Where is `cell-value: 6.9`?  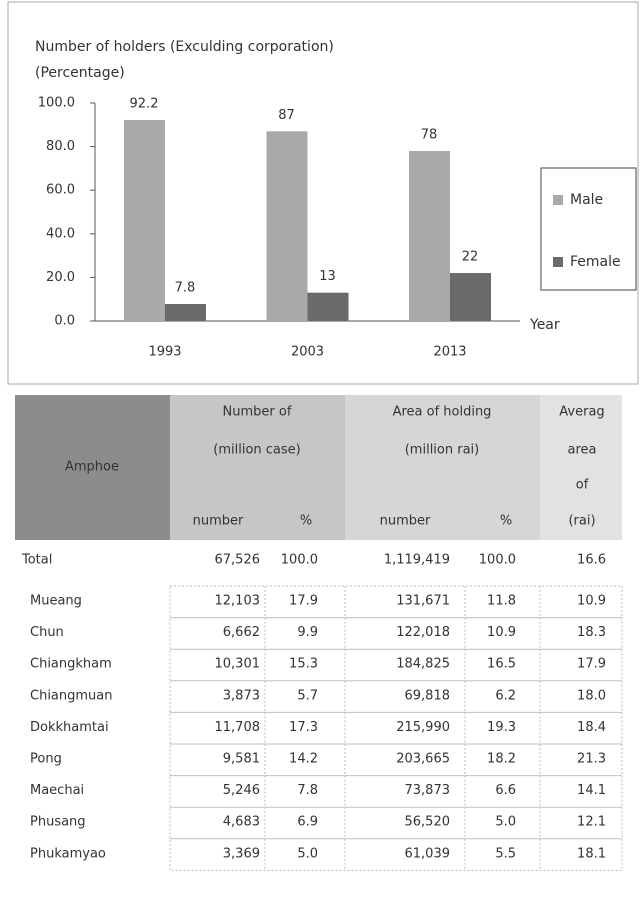
cell-value: 6.9 is located at coordinates (307, 822).